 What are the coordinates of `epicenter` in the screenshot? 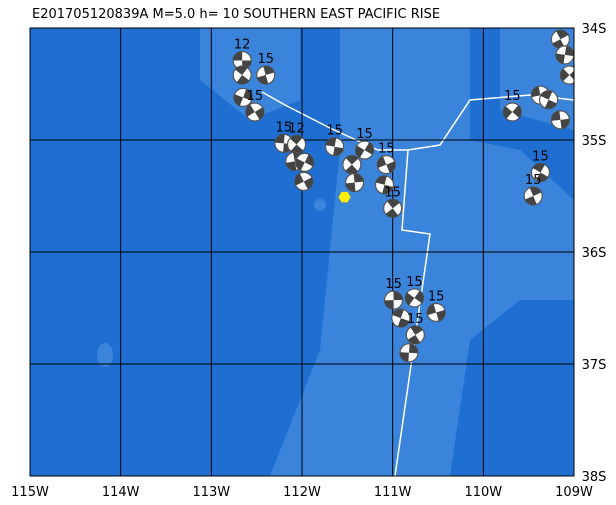 It's located at (344, 197).